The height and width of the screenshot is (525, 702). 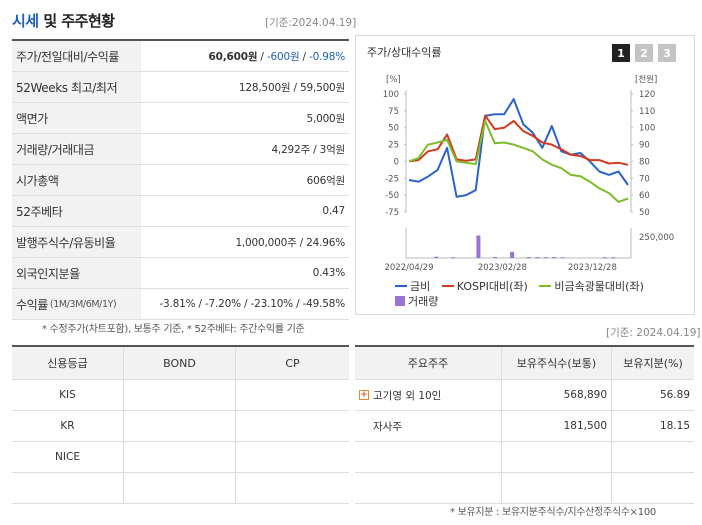 What do you see at coordinates (502, 268) in the screenshot?
I see `x-tick-label: 2023/02/28` at bounding box center [502, 268].